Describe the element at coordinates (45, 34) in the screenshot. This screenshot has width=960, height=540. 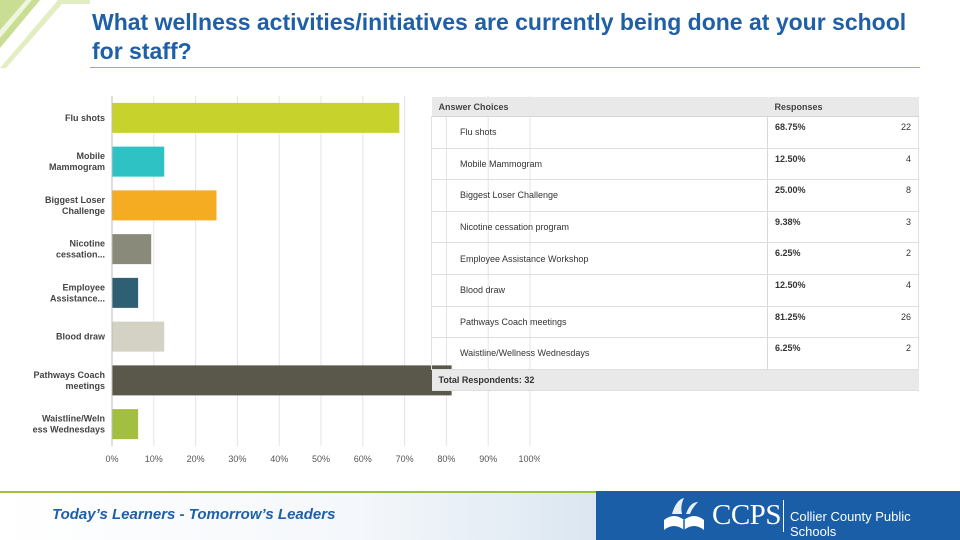
I see `corner-decoration` at that location.